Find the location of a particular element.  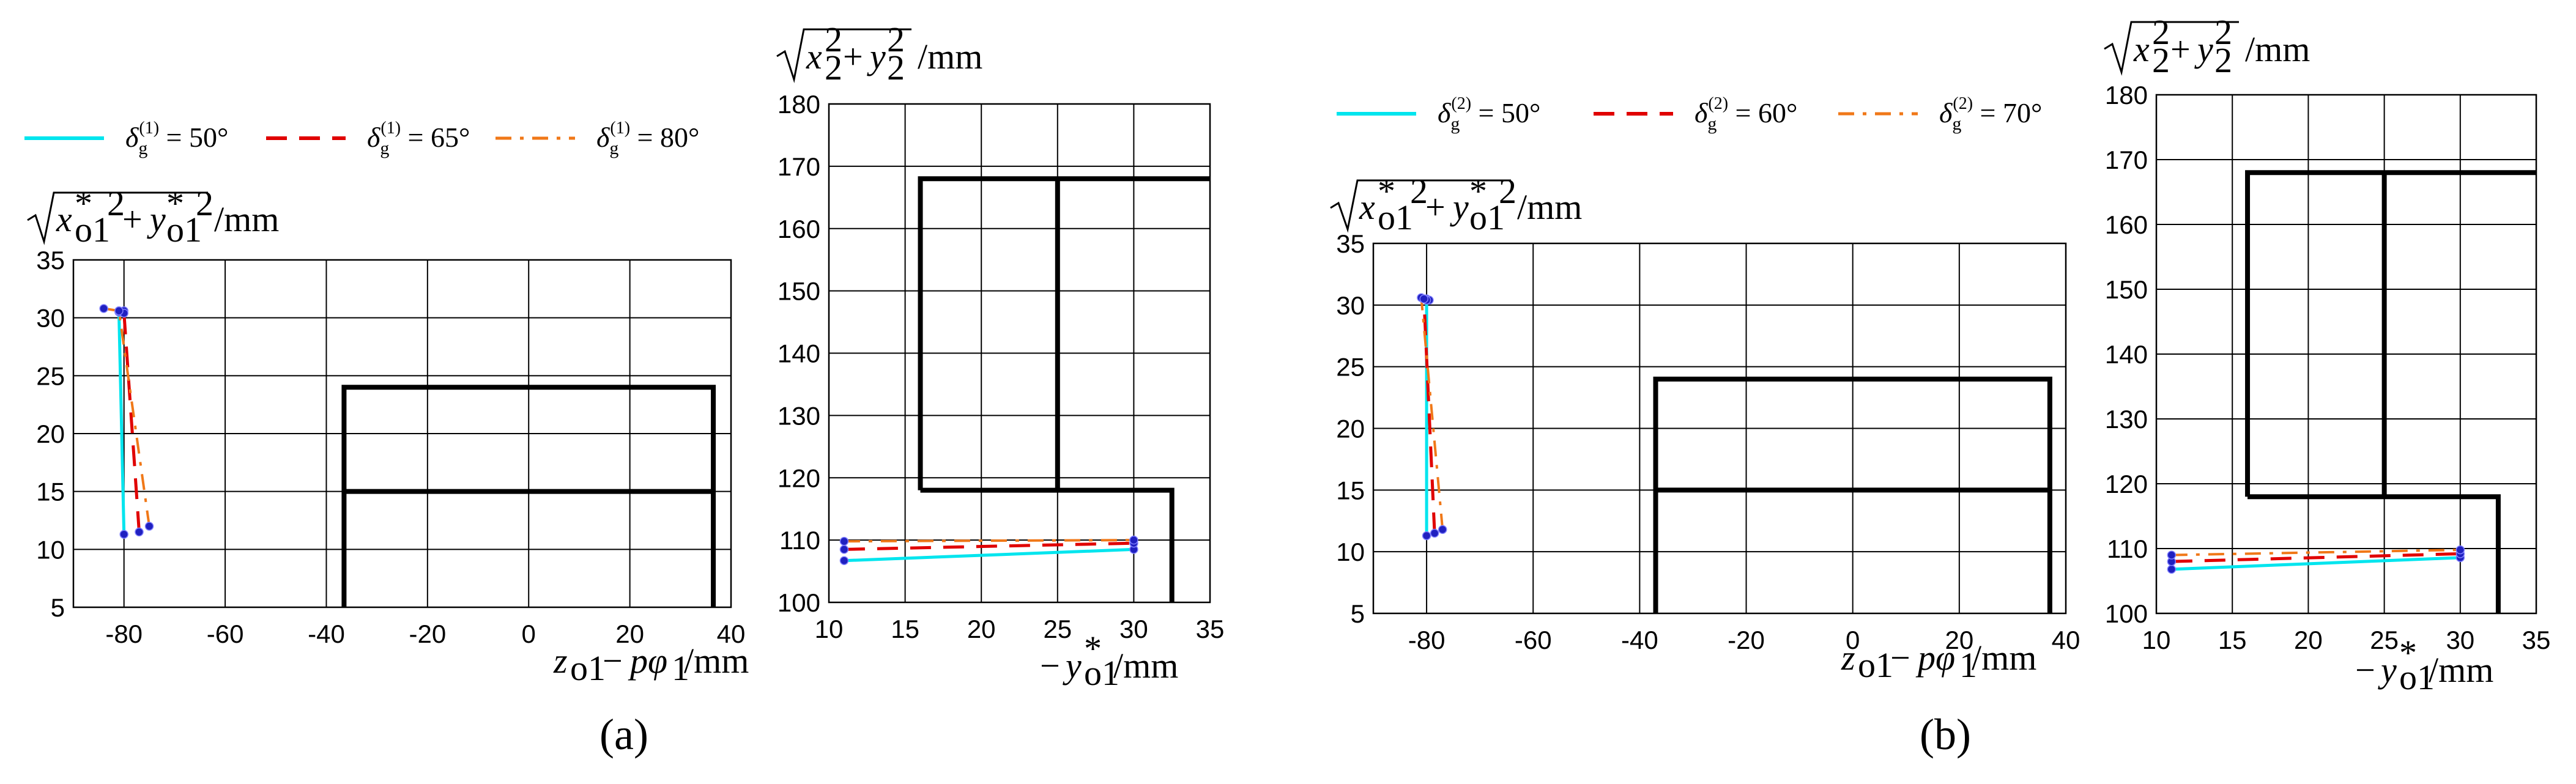

y-tick-label: 15 is located at coordinates (50, 492).